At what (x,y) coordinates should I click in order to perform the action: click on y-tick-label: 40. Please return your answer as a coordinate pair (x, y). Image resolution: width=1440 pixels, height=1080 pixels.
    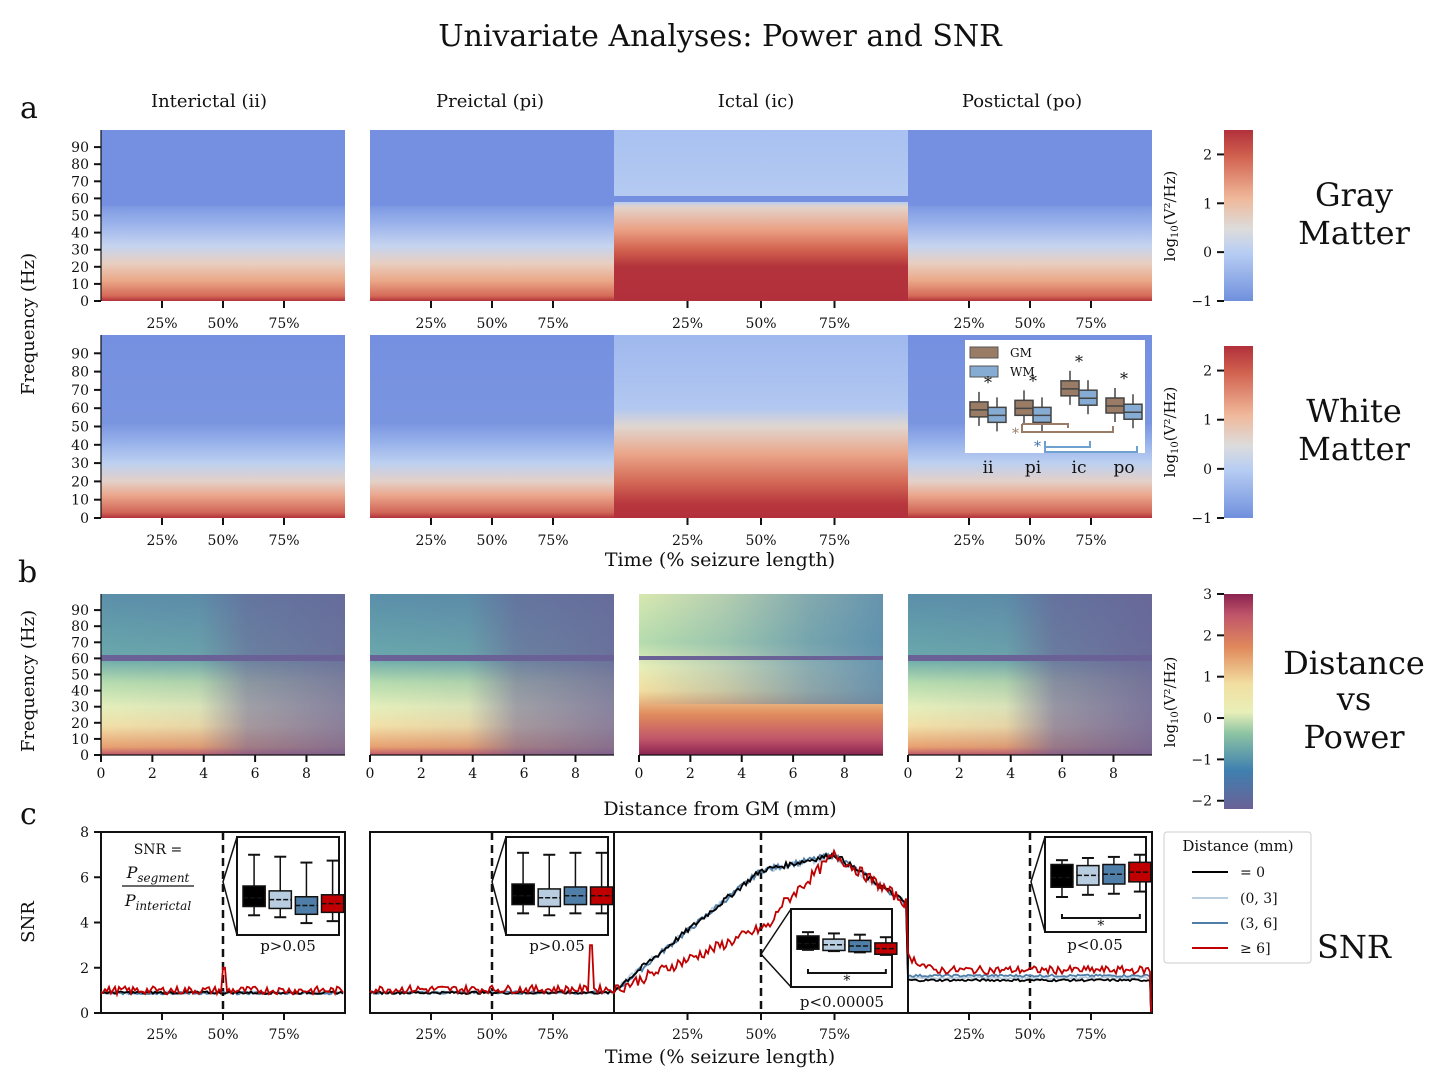
    Looking at the image, I should click on (80, 234).